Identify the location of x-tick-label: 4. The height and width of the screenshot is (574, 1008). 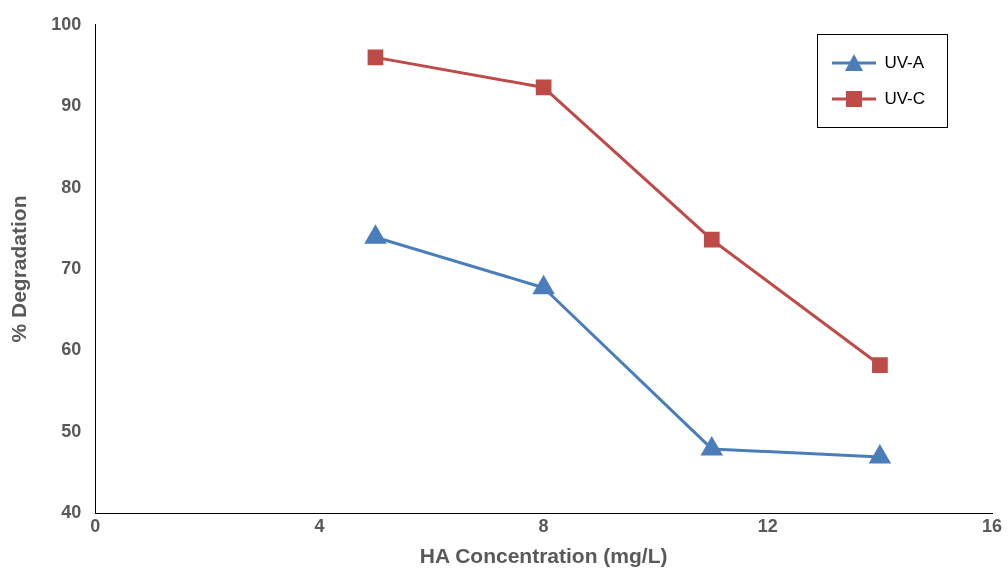
(319, 525).